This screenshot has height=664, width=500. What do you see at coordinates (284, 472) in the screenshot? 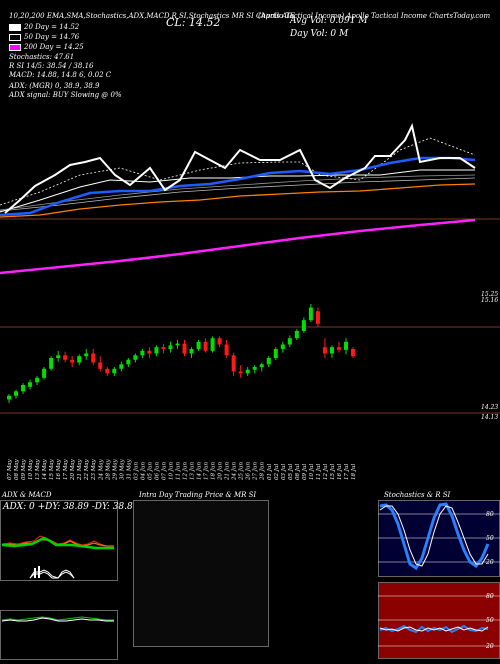
I see `date-tick-label: 03 Jul` at bounding box center [284, 472].